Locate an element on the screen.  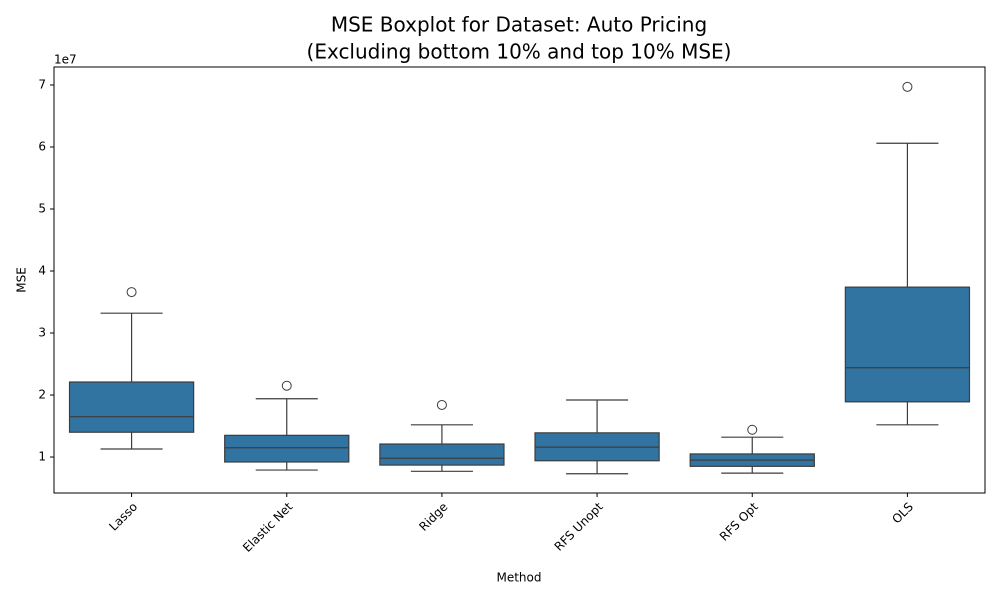
y-tick-label: 5 is located at coordinates (42, 209).